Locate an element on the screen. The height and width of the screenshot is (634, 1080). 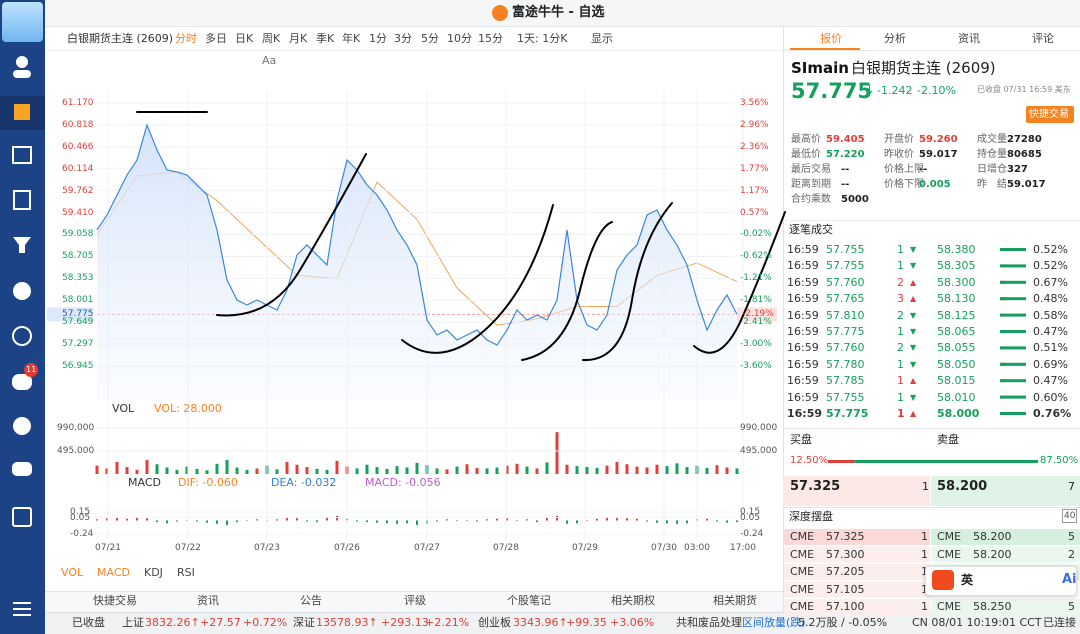
bottom-tab: 资讯 is located at coordinates (208, 600).